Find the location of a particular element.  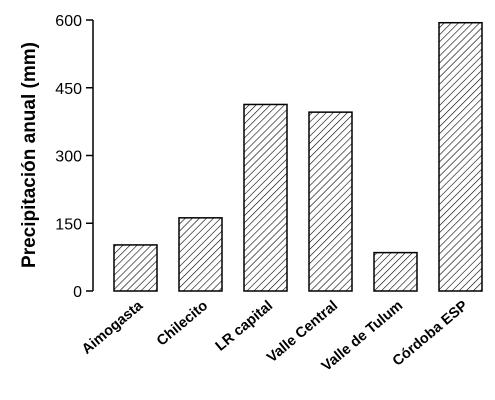

x-tick-label: LR capital is located at coordinates (244, 326).